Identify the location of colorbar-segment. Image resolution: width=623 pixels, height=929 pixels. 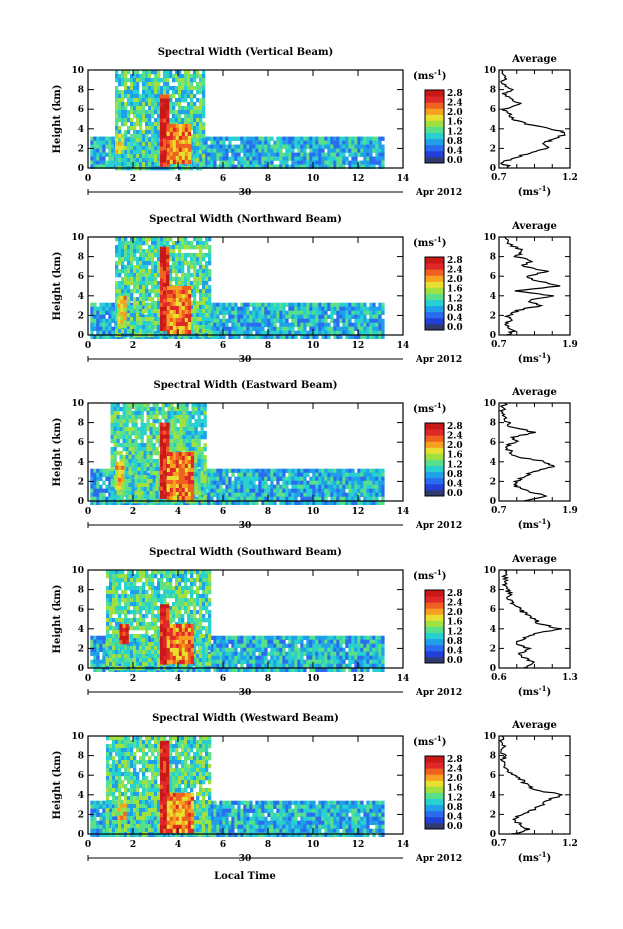
(434, 296).